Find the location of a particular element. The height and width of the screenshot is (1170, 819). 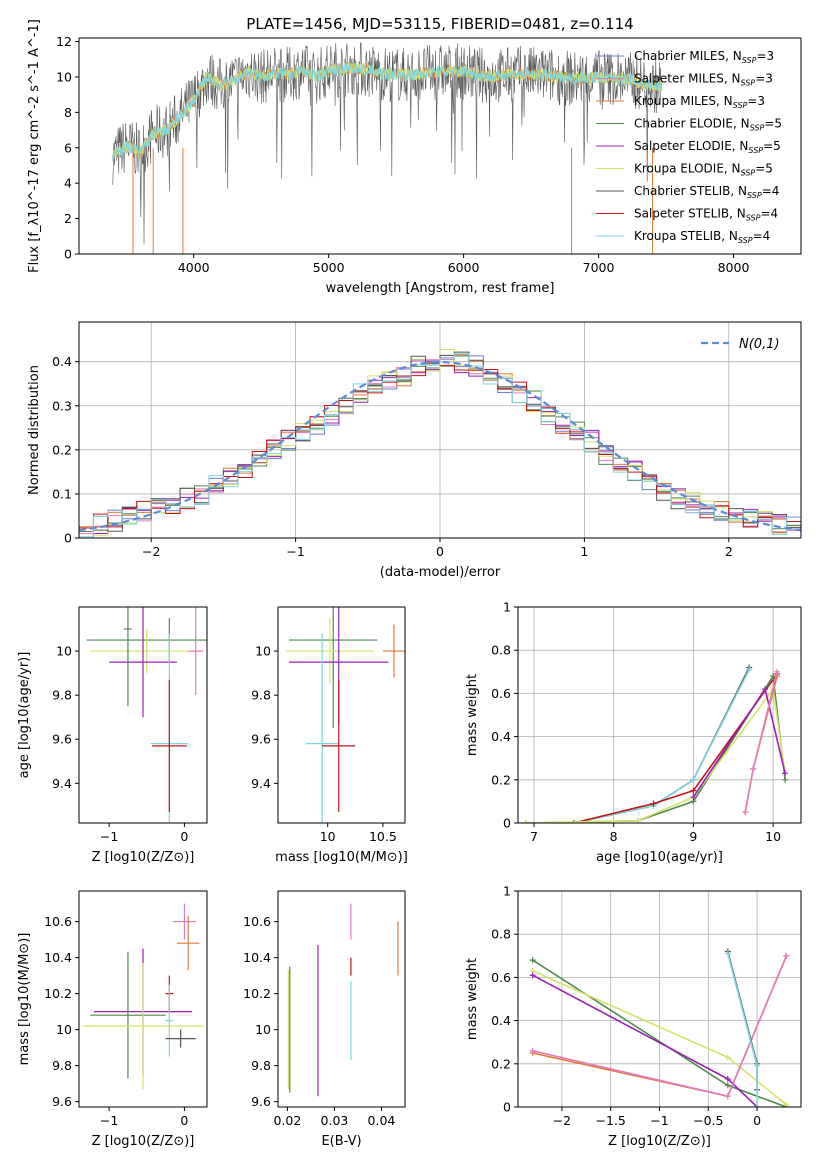

x-axis-label: (data-model)/error is located at coordinates (440, 572).